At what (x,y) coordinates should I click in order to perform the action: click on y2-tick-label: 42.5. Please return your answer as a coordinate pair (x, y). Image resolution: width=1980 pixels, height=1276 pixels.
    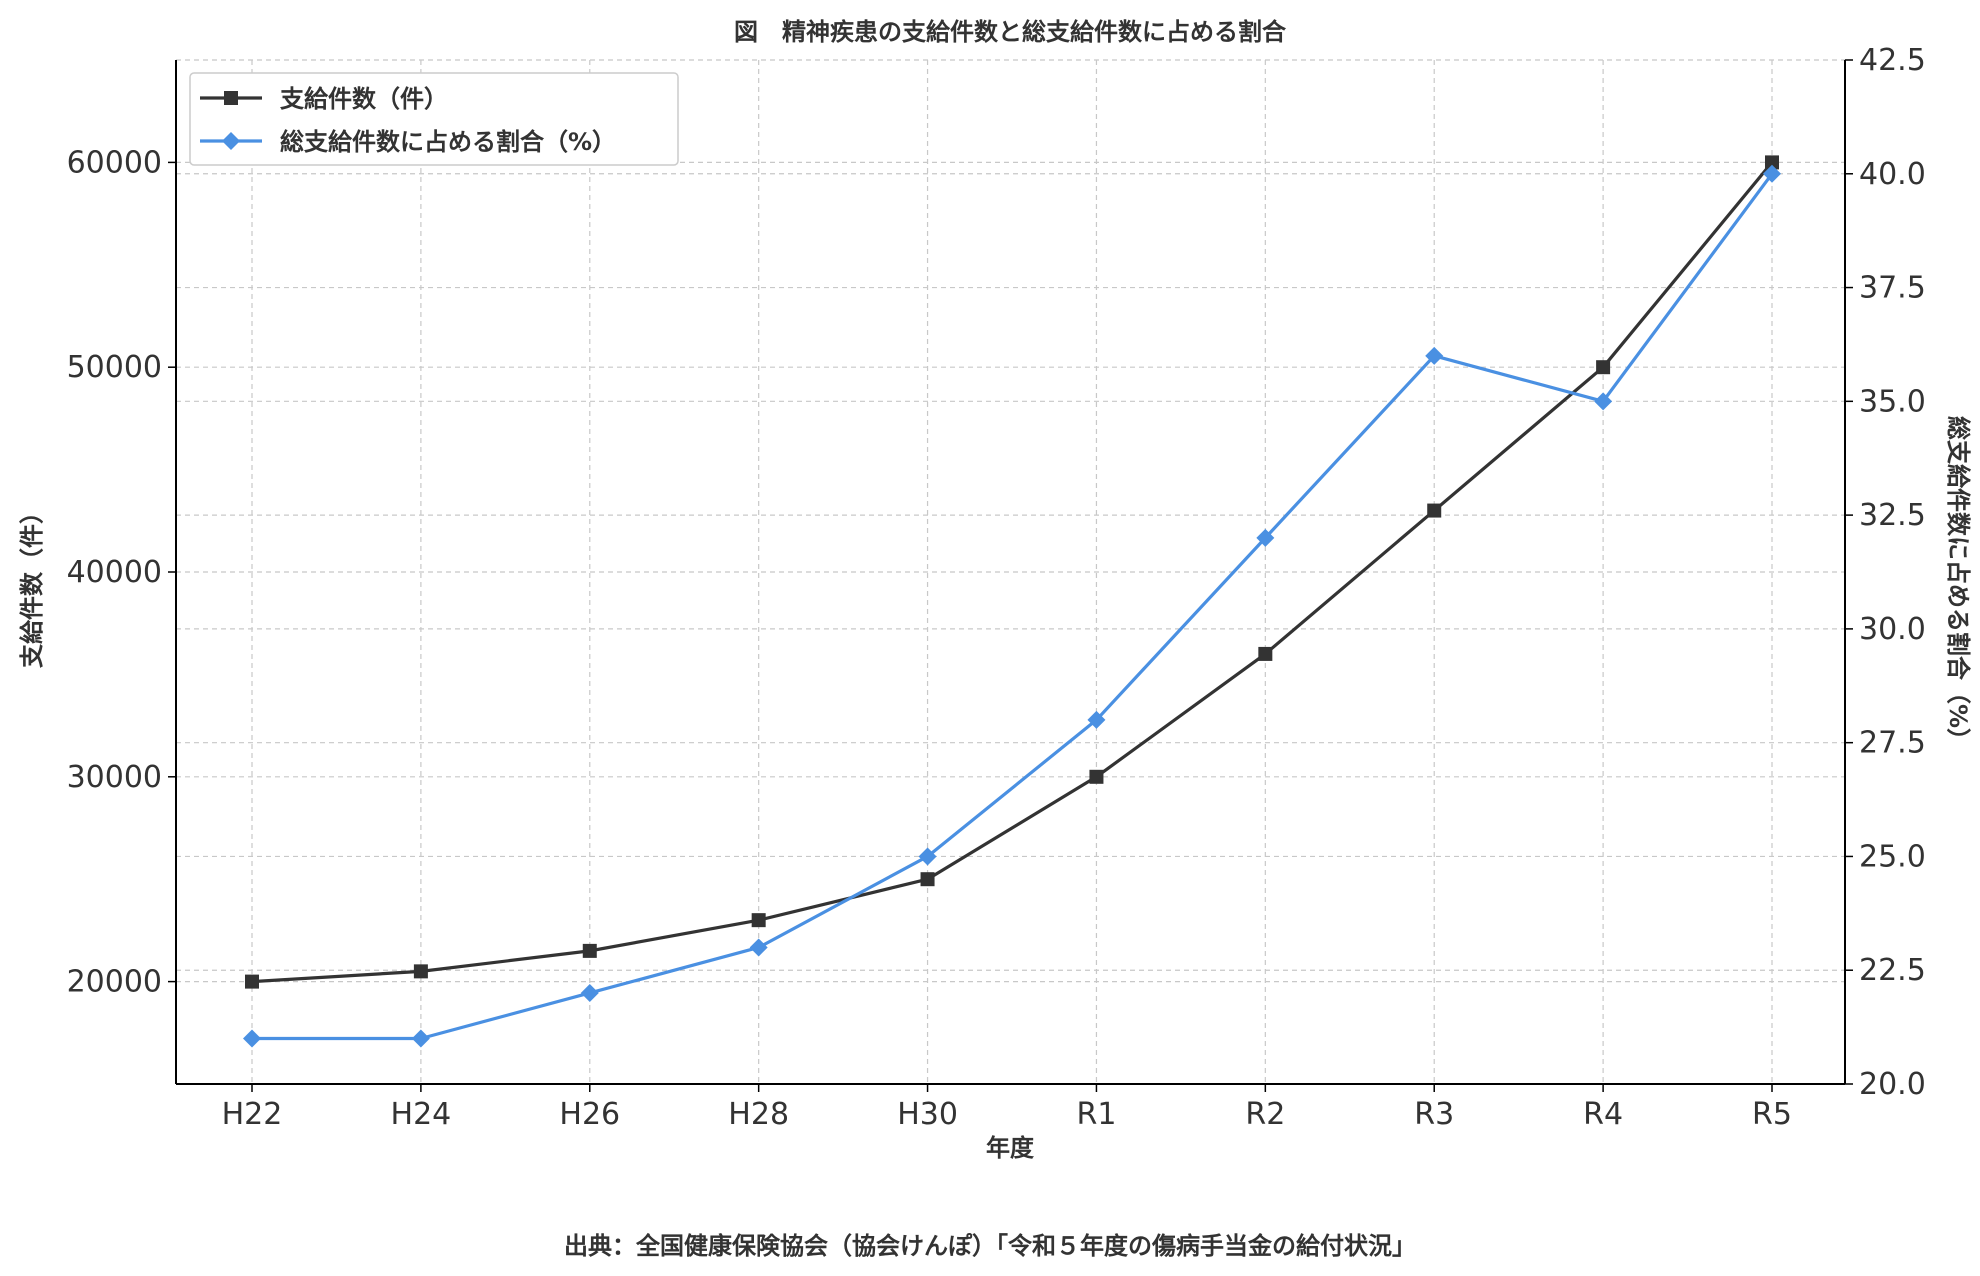
    Looking at the image, I should click on (1892, 60).